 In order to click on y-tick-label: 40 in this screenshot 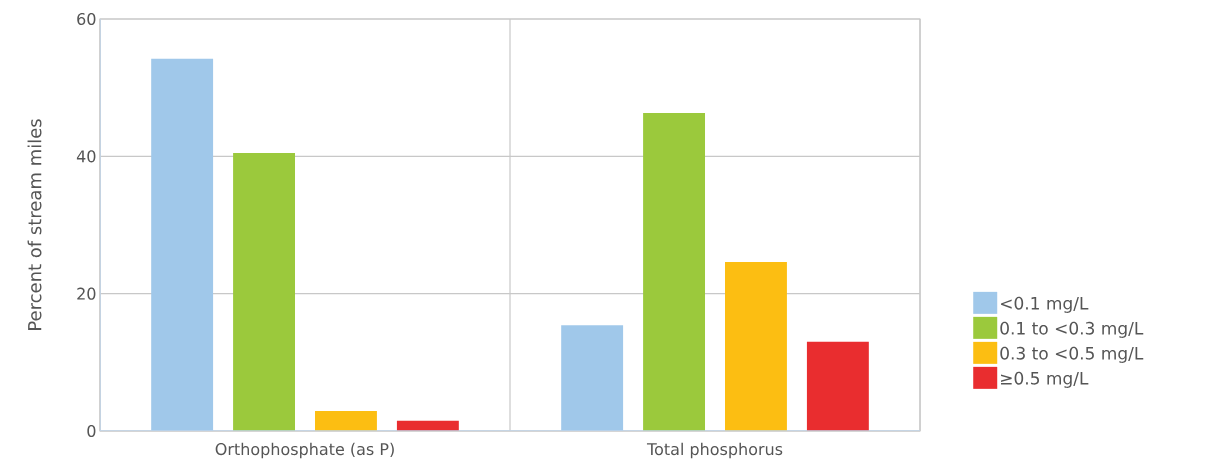, I will do `click(86, 156)`.